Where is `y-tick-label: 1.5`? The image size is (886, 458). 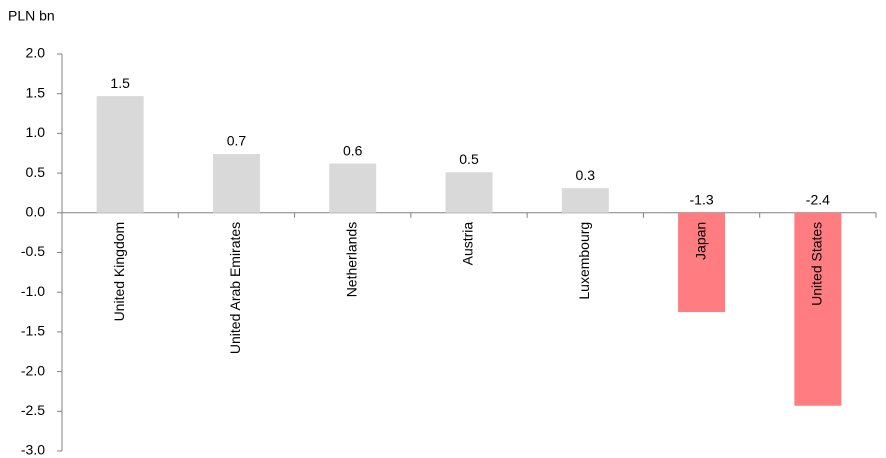
y-tick-label: 1.5 is located at coordinates (36, 92).